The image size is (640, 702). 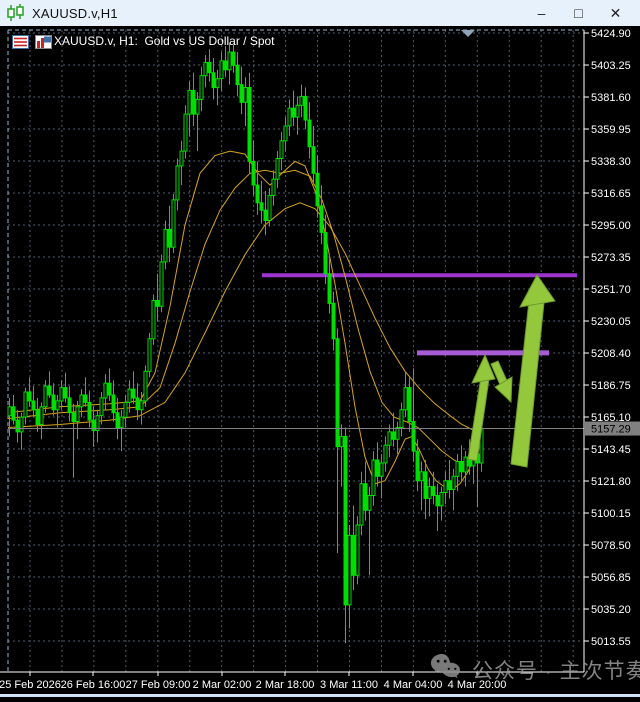 I want to click on price-label: 5424.90, so click(x=611, y=34).